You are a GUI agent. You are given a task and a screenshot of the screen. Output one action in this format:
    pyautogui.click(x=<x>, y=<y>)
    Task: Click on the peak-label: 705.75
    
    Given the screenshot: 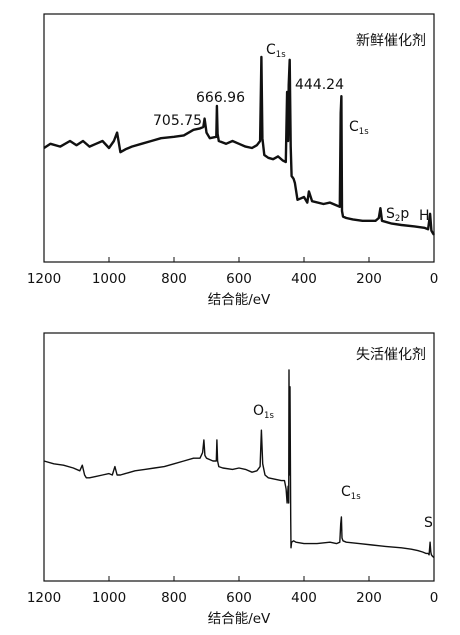 What is the action you would take?
    pyautogui.click(x=177, y=121)
    